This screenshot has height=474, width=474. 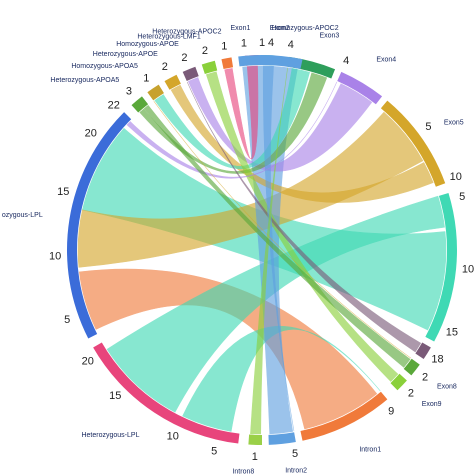 What do you see at coordinates (67, 320) in the screenshot?
I see `tick-label-hom_lpl-0: 5` at bounding box center [67, 320].